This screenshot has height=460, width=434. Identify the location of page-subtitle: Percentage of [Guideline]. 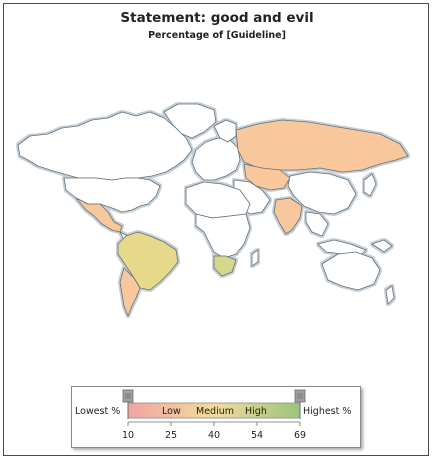
(217, 35).